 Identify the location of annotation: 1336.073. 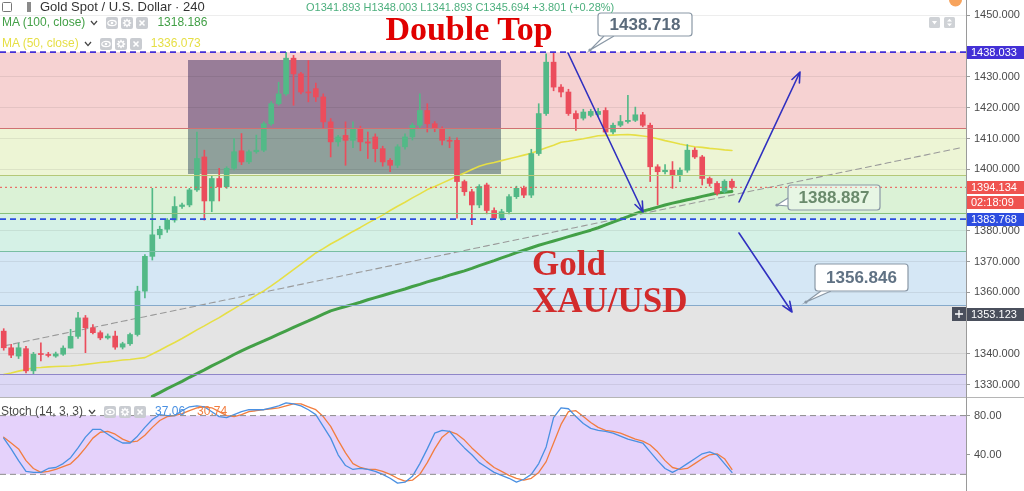
(175, 43).